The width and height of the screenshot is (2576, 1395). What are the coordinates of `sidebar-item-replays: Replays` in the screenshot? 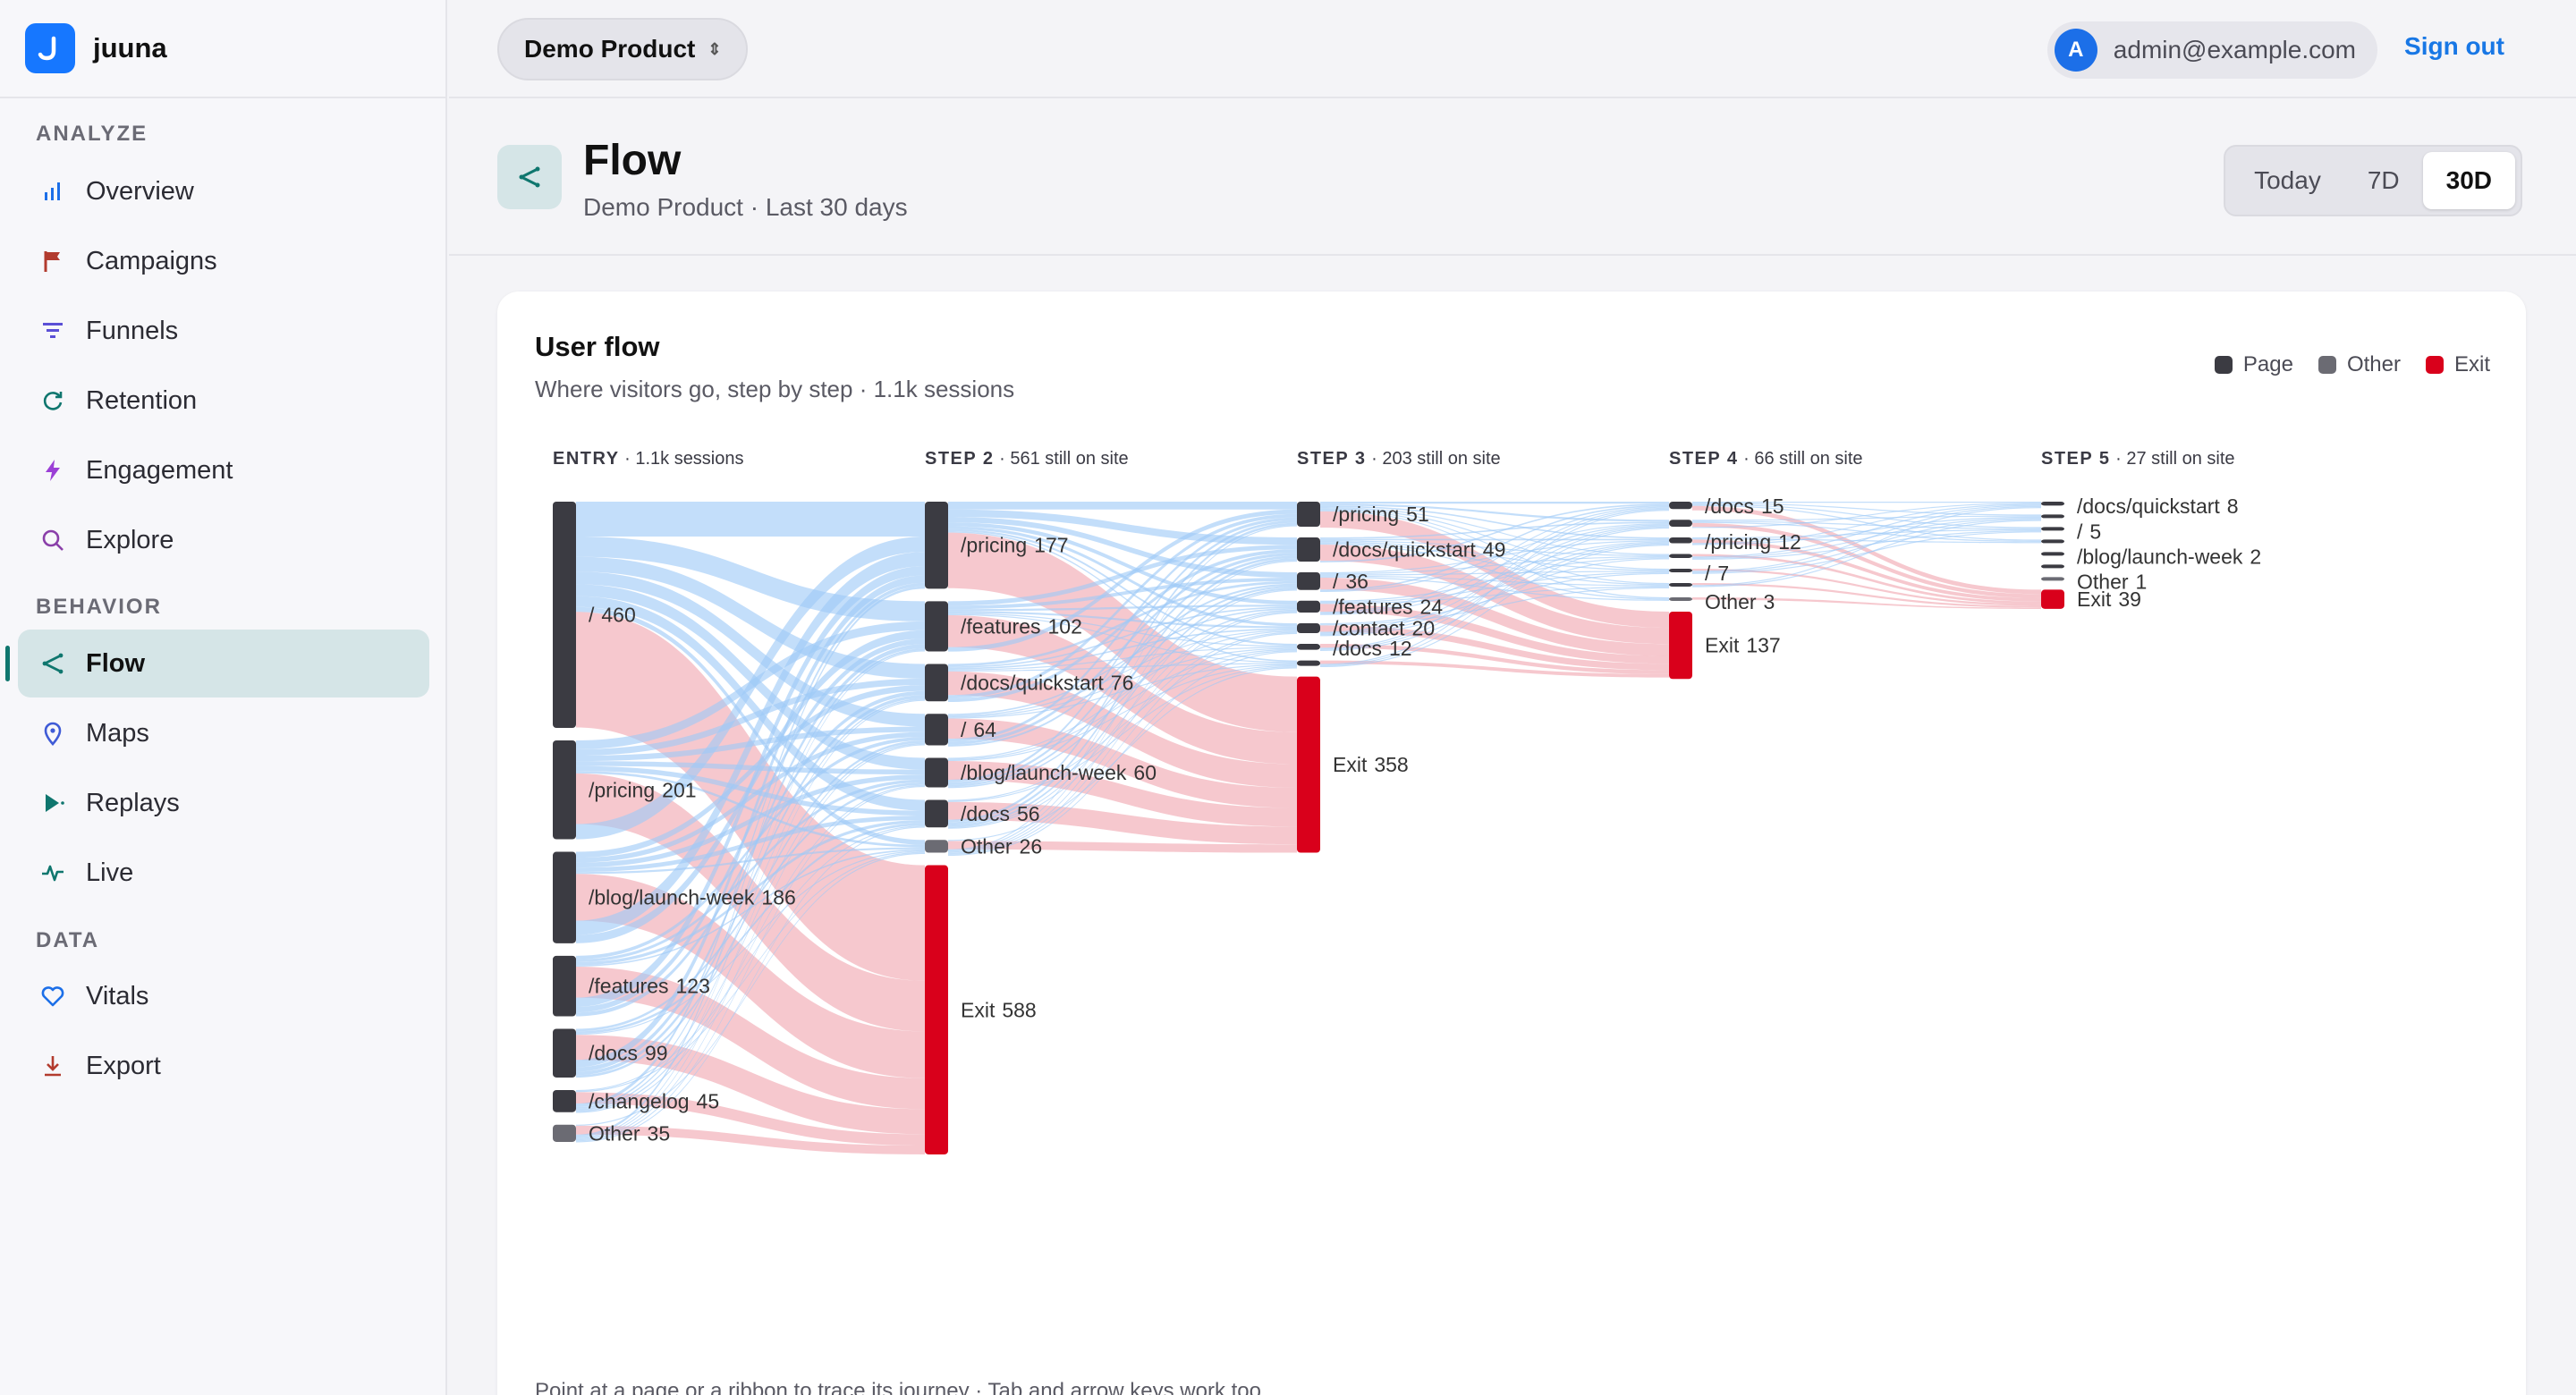 It's located at (223, 803).